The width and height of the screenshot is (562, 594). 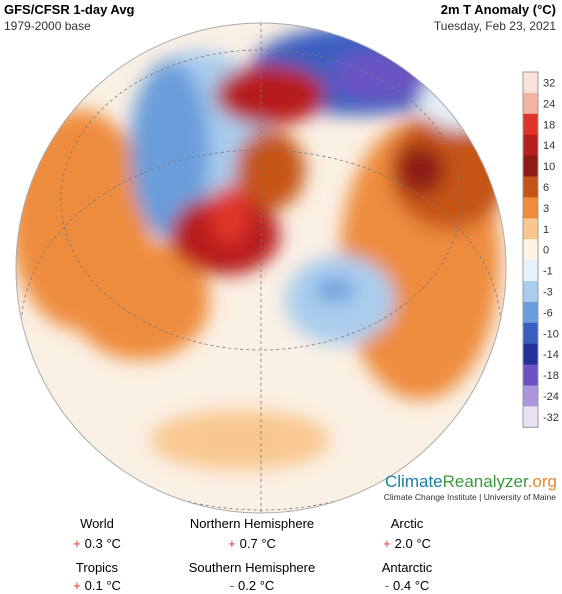 What do you see at coordinates (407, 567) in the screenshot?
I see `stat-label: Antarctic` at bounding box center [407, 567].